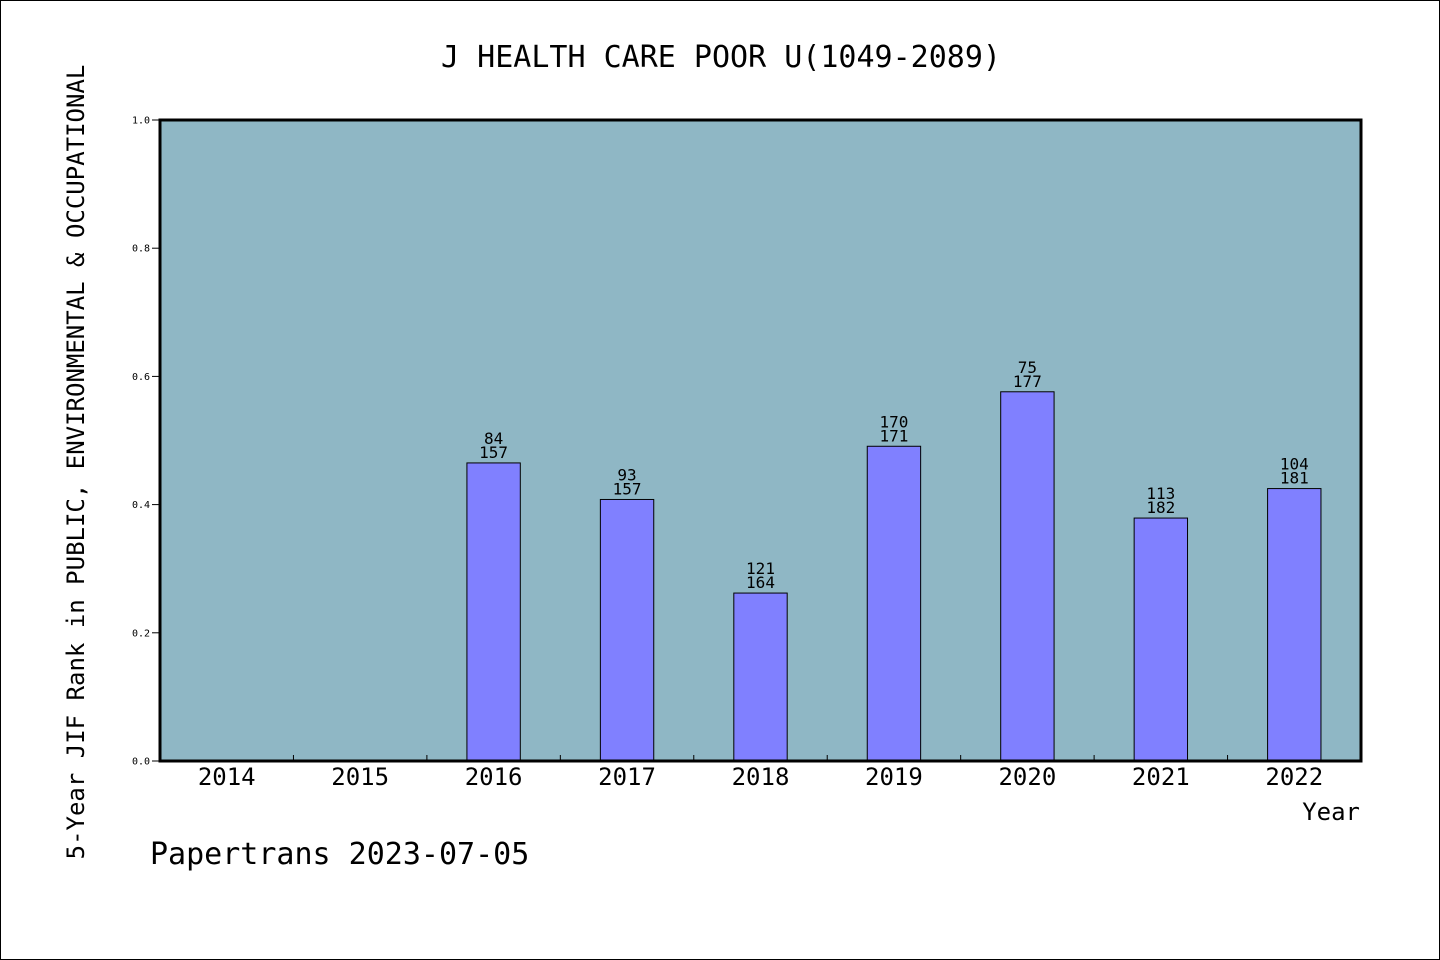 This screenshot has width=1440, height=960. I want to click on bar-total-label: 171, so click(893, 435).